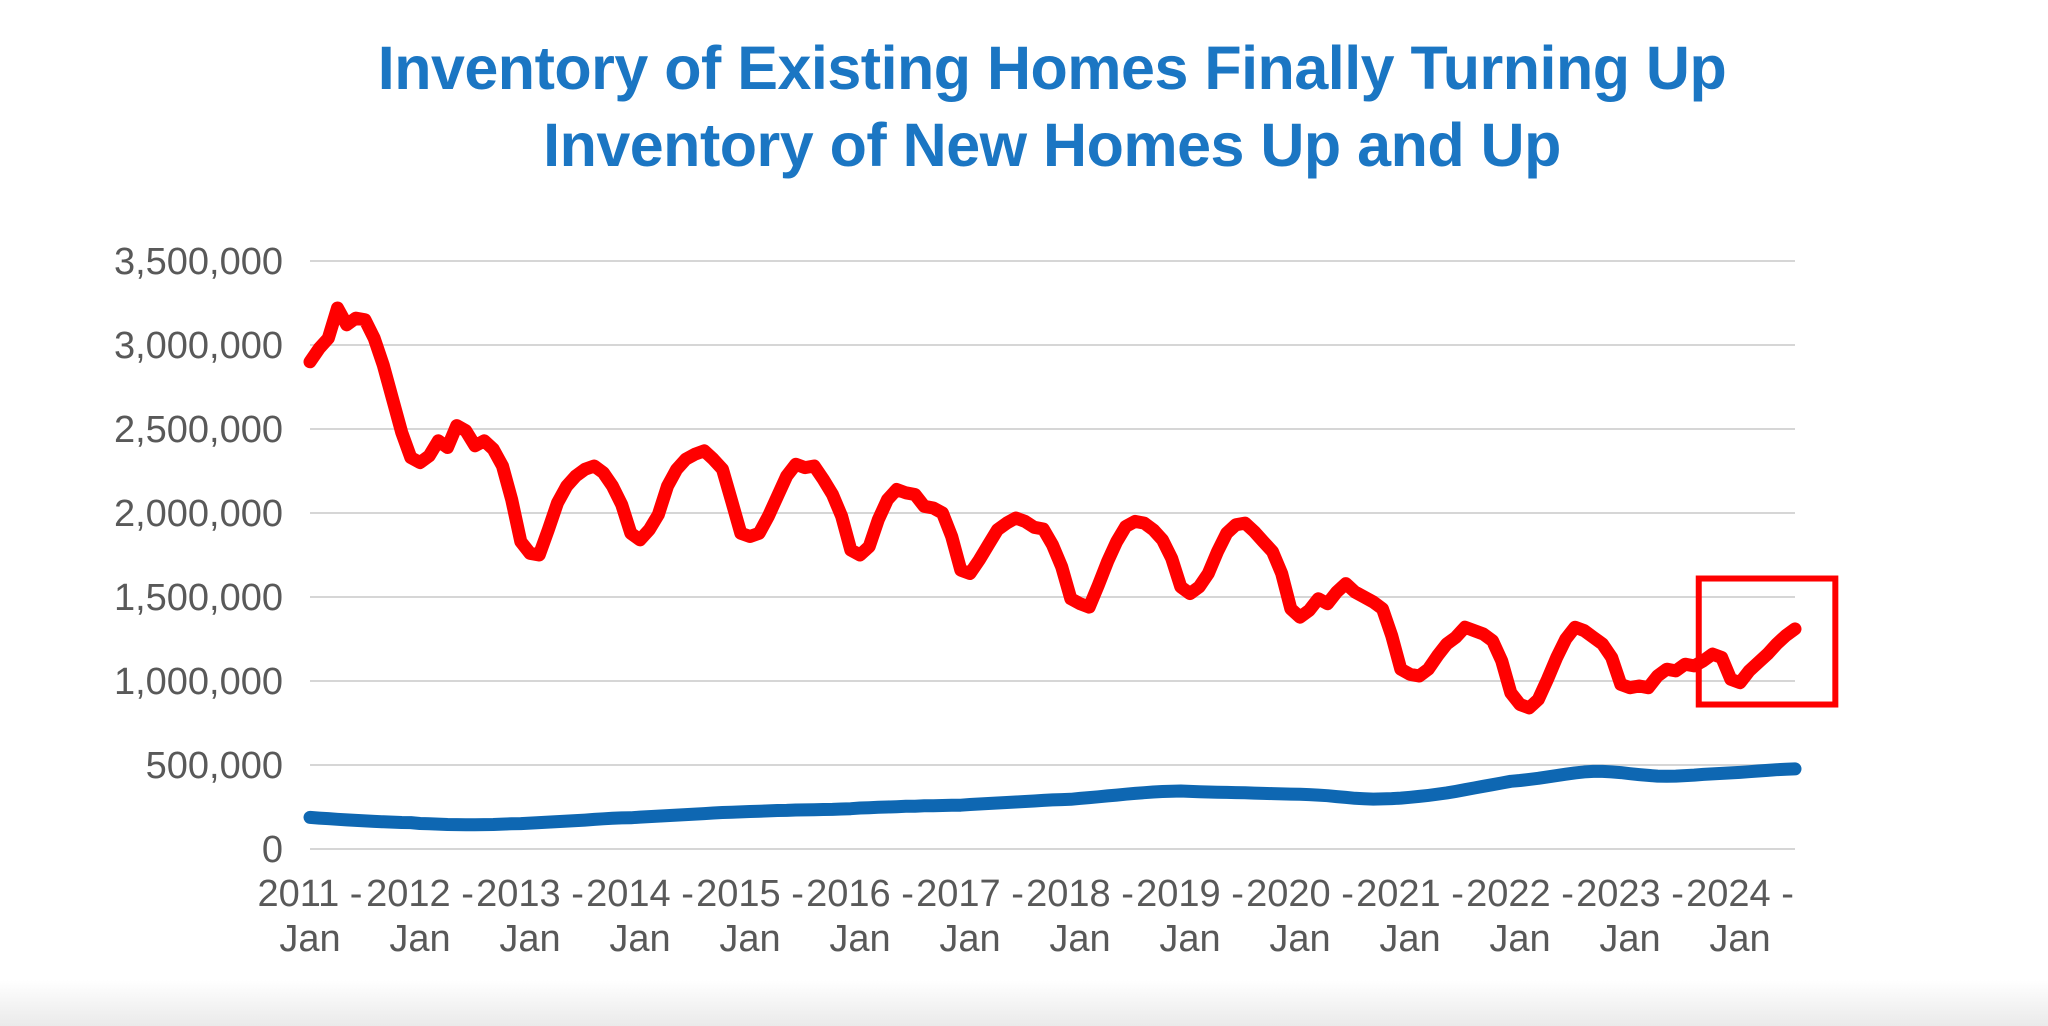 The image size is (2048, 1026). Describe the element at coordinates (1052, 797) in the screenshot. I see `inventory-of-new-homes-line` at that location.